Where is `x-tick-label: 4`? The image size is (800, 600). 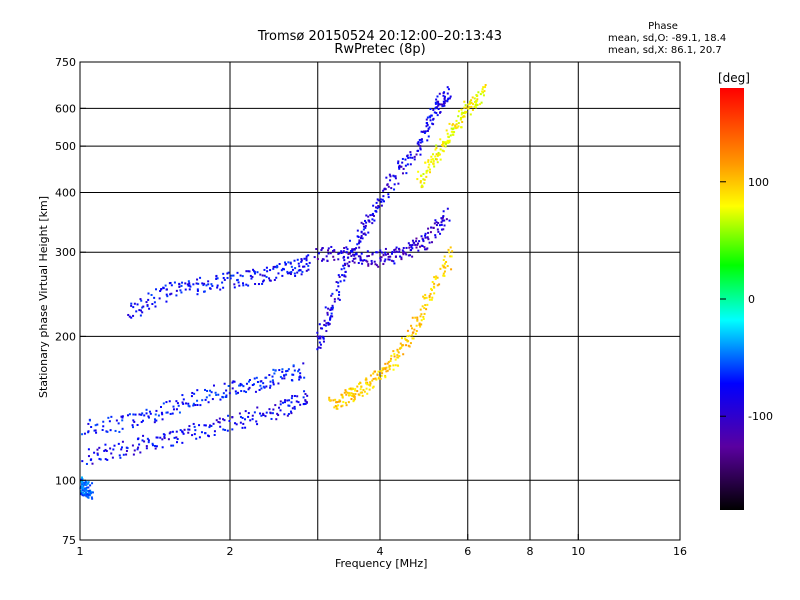
x-tick-label: 4 is located at coordinates (380, 551).